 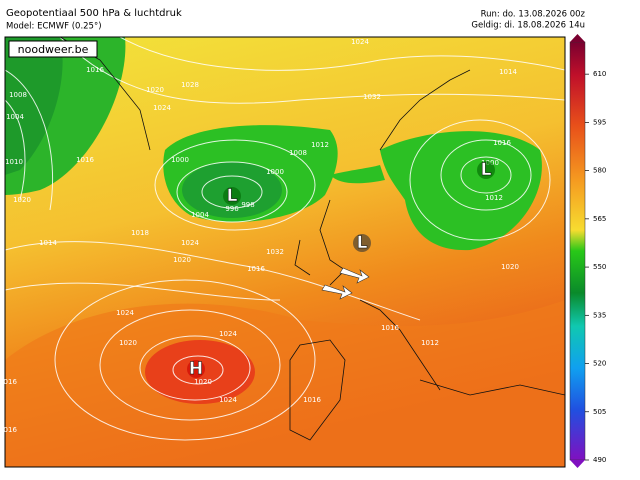 I want to click on colorbar-tick-label: 595, so click(x=599, y=122).